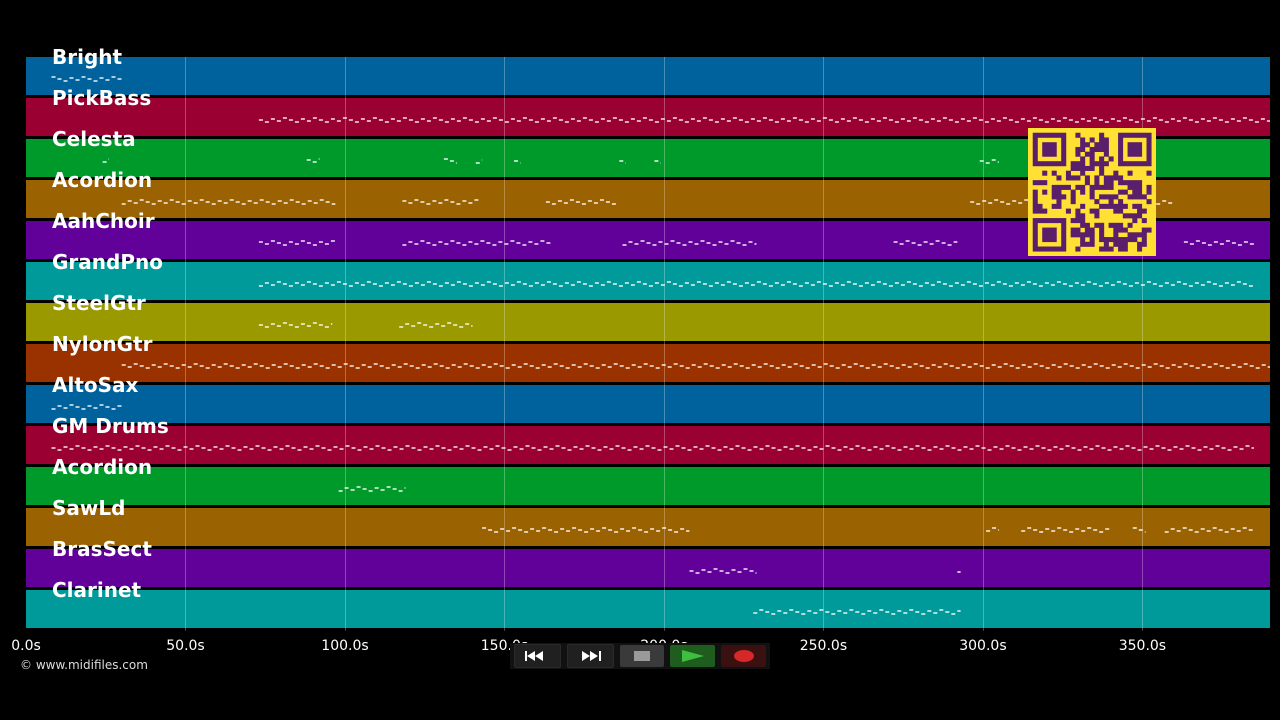 This screenshot has width=1280, height=720. I want to click on transport-controls, so click(640, 656).